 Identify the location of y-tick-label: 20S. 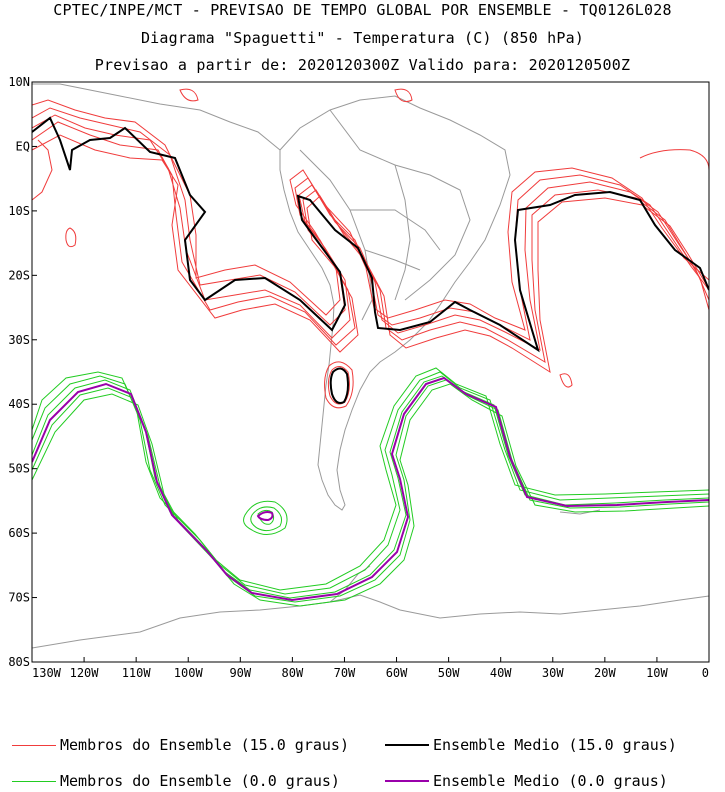
(19, 275).